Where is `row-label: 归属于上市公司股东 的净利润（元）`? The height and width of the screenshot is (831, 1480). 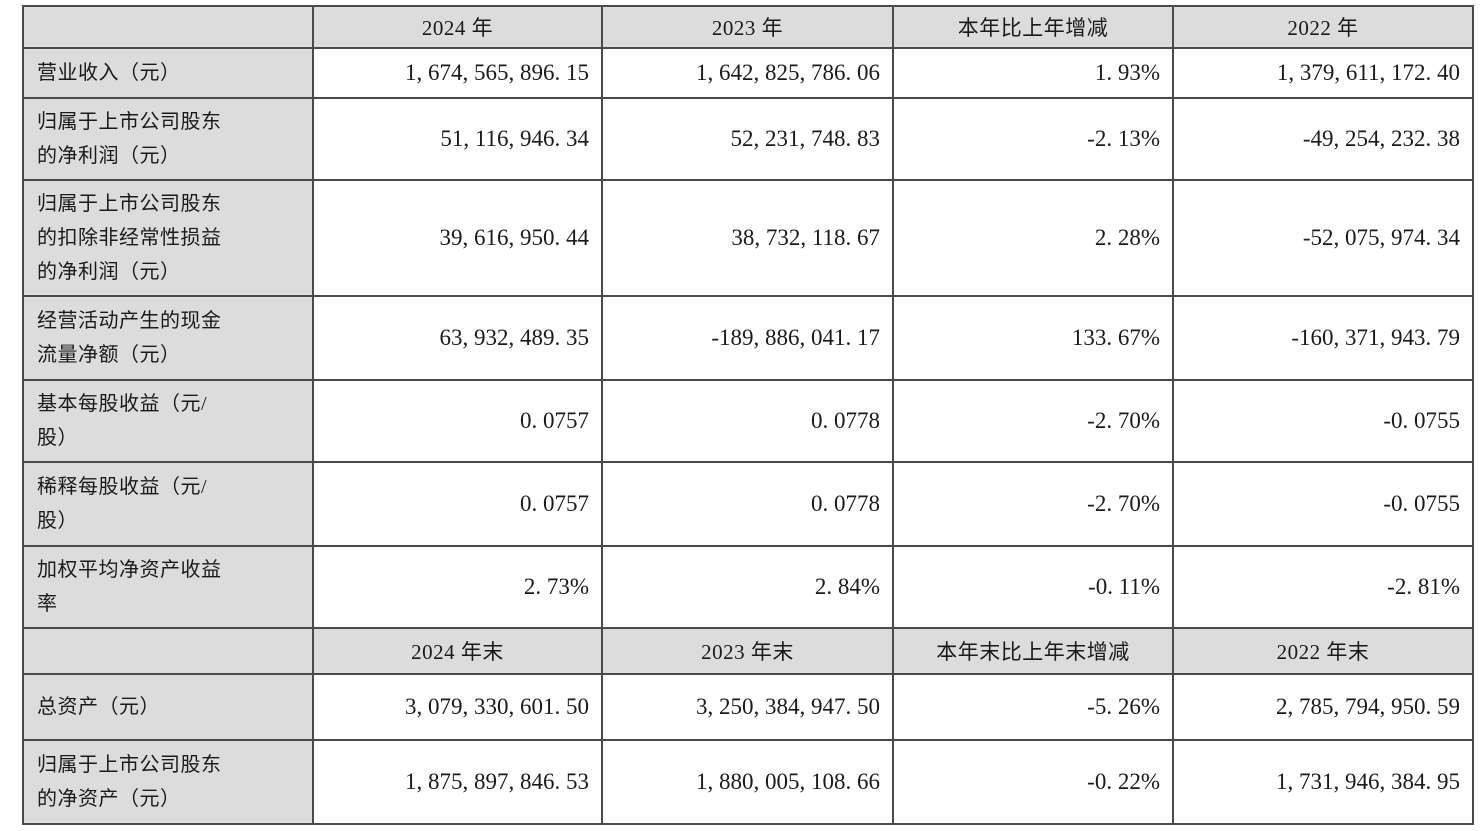
row-label: 归属于上市公司股东 的净利润（元） is located at coordinates (168, 139).